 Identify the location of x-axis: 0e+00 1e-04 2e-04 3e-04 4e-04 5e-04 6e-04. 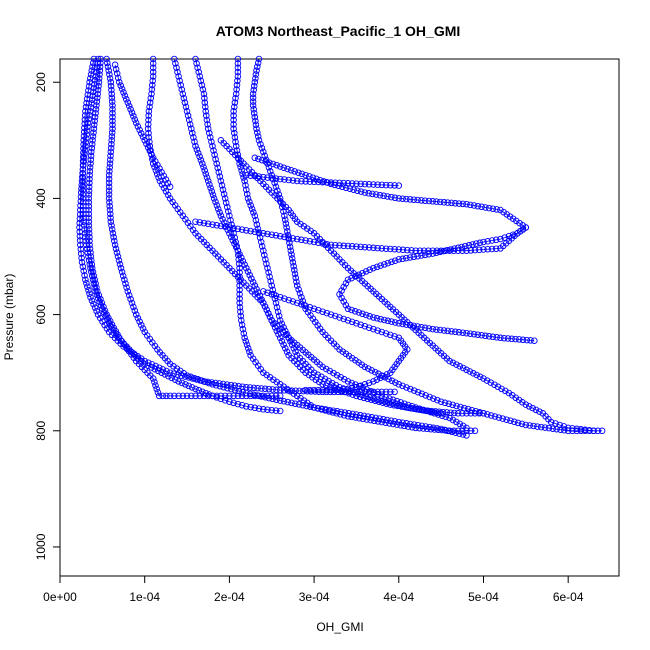
(313, 589).